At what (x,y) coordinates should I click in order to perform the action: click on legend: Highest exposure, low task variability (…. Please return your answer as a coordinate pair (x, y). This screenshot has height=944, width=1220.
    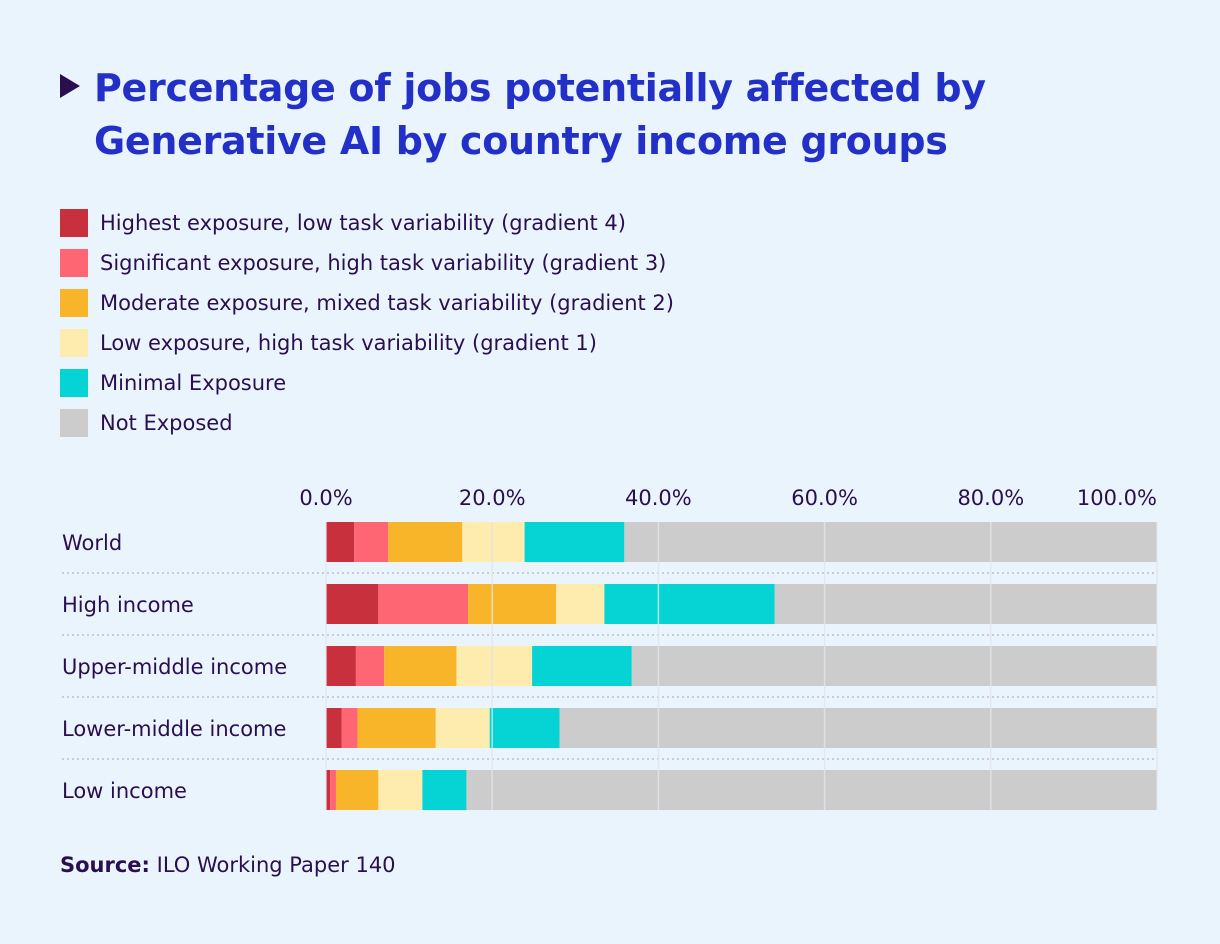
    Looking at the image, I should click on (367, 323).